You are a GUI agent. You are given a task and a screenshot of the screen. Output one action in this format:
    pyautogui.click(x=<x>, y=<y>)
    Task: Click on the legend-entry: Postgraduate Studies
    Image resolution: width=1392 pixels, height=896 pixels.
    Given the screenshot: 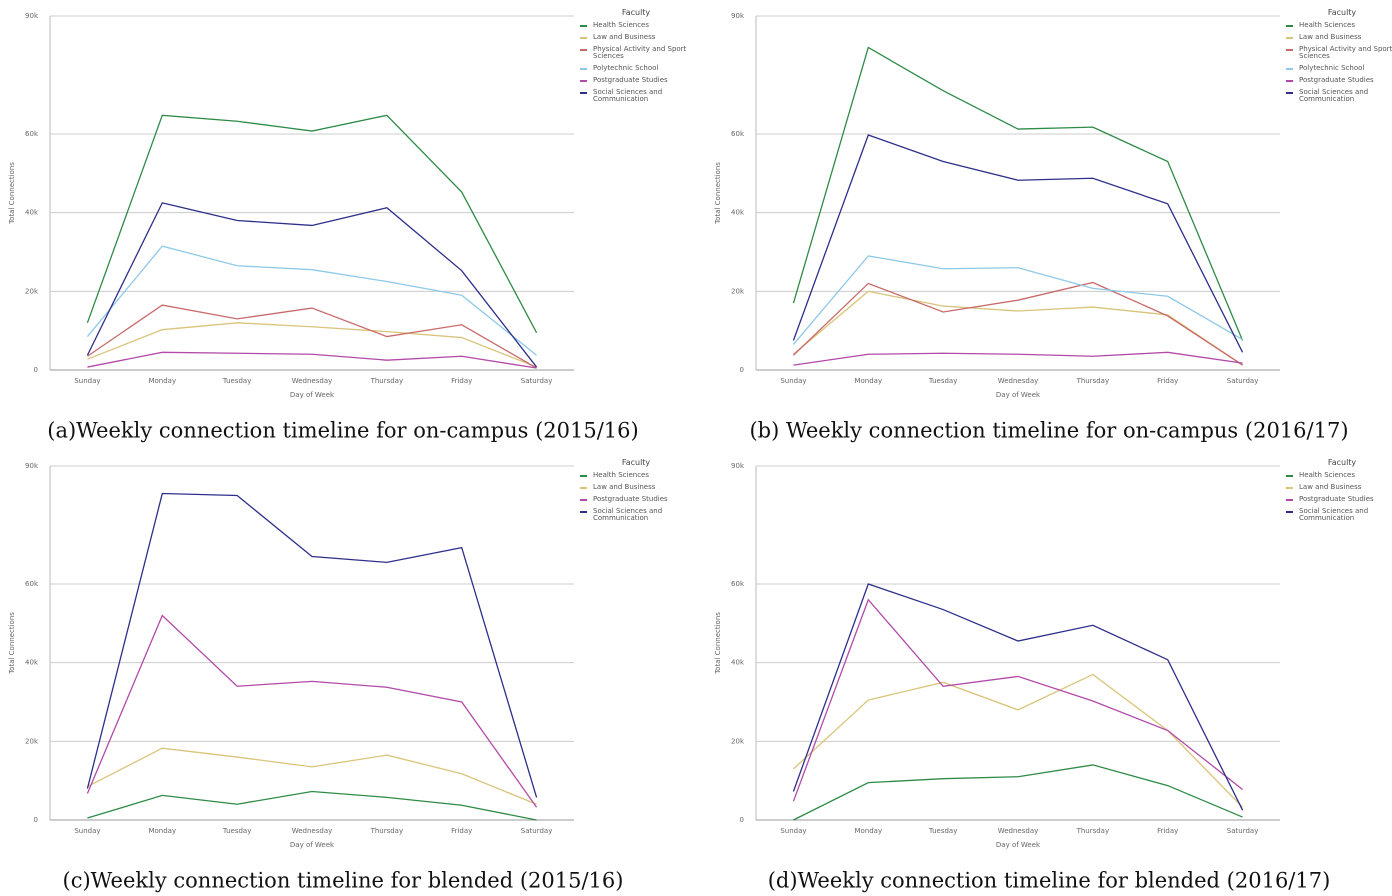 What is the action you would take?
    pyautogui.click(x=636, y=80)
    